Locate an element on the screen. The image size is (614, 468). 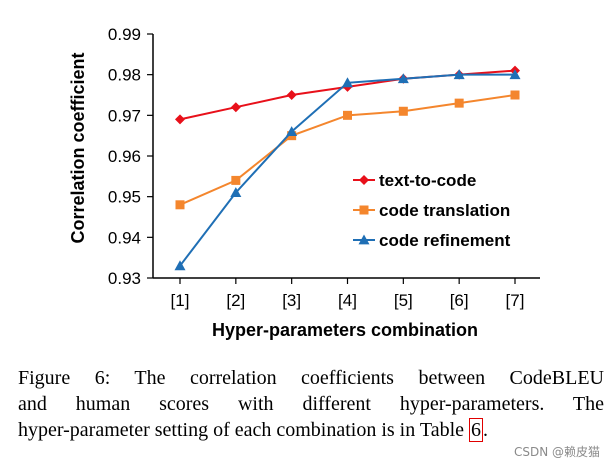
legend-label: text-to-code is located at coordinates (427, 180).